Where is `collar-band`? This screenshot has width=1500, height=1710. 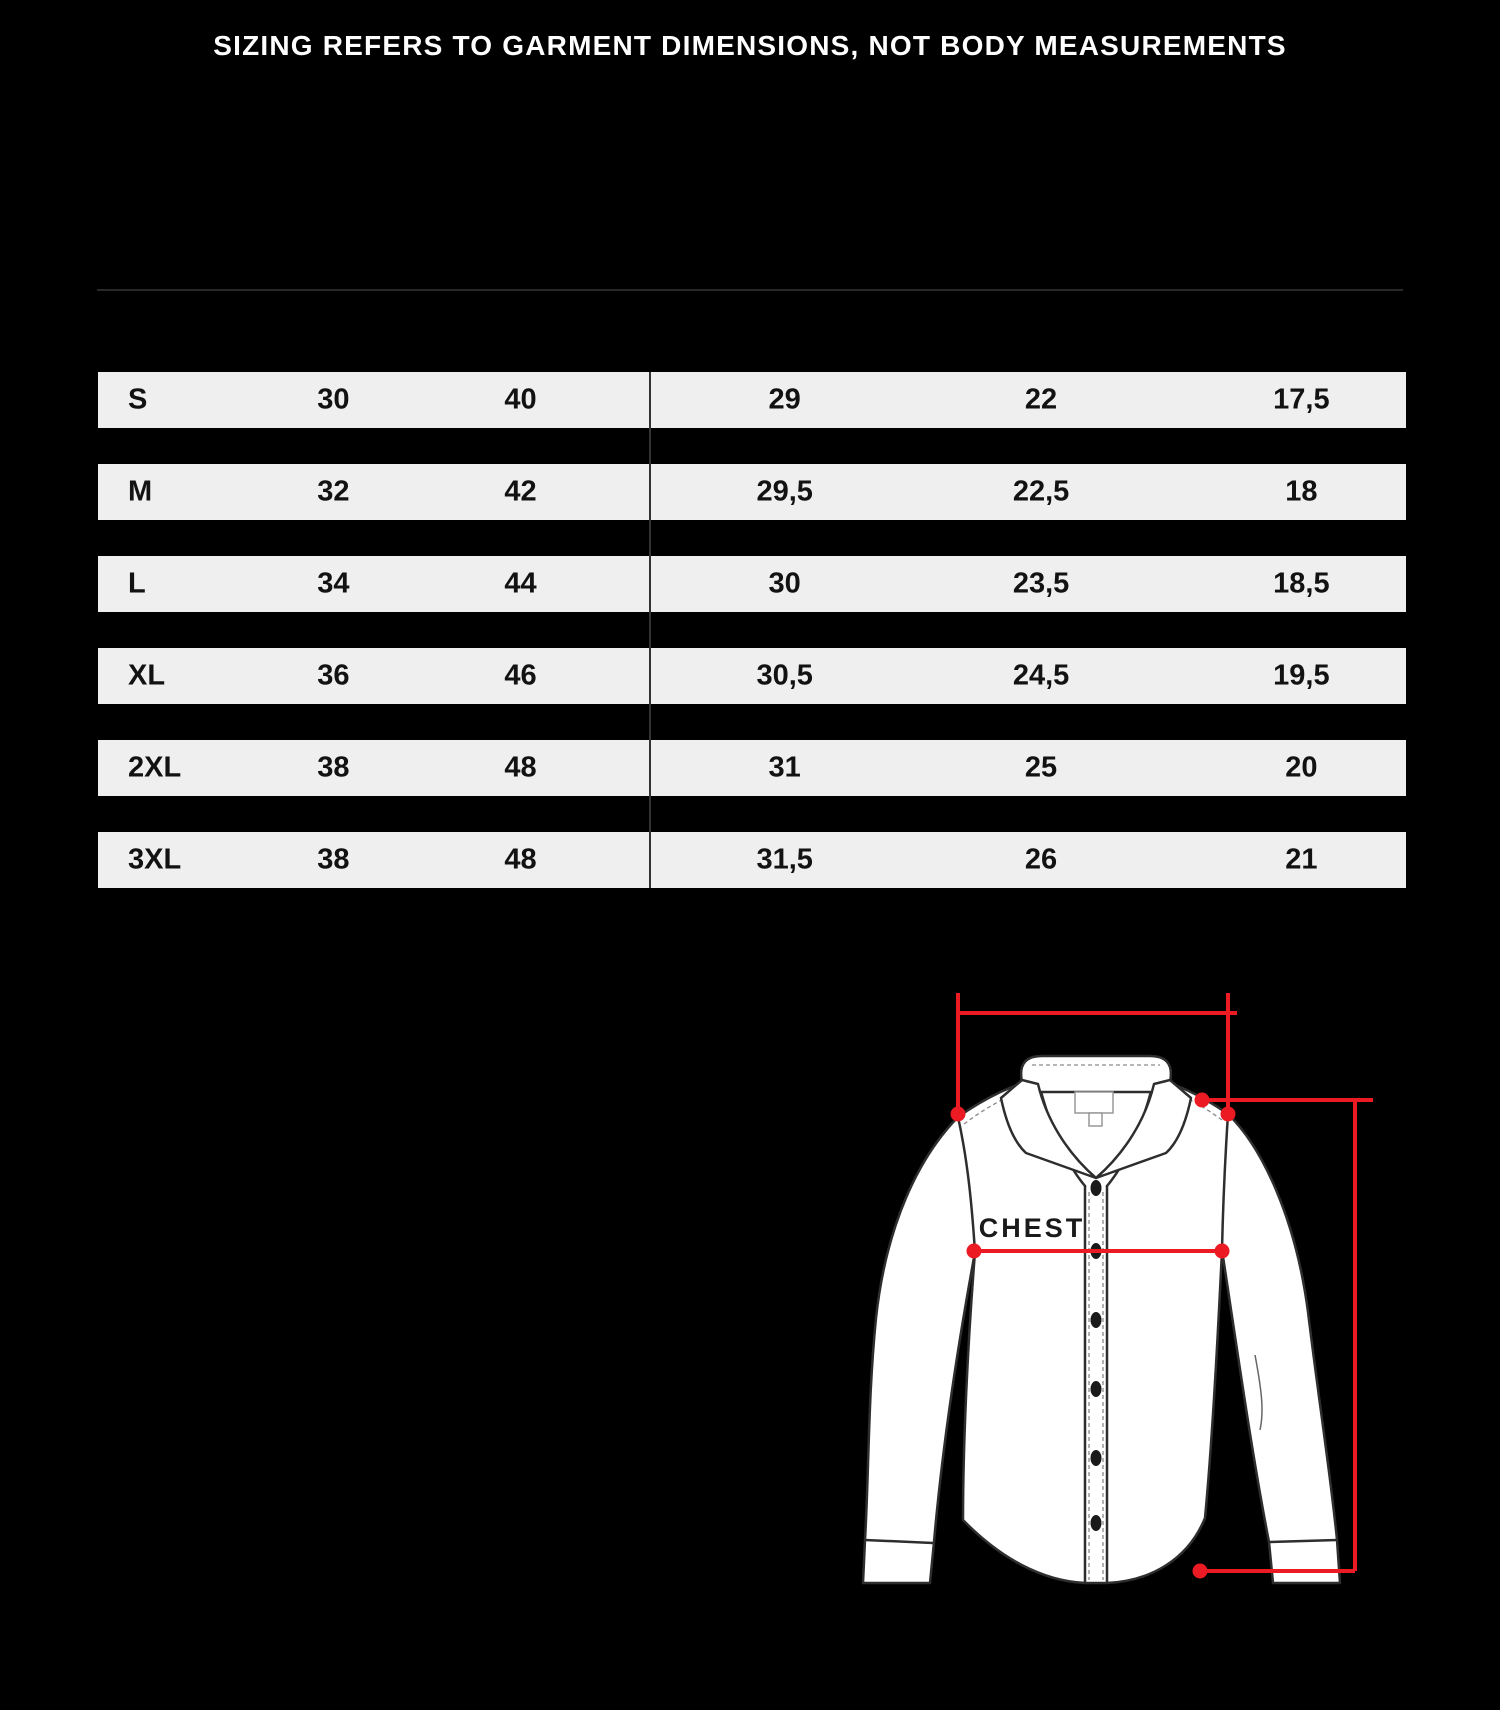
collar-band is located at coordinates (1096, 1074).